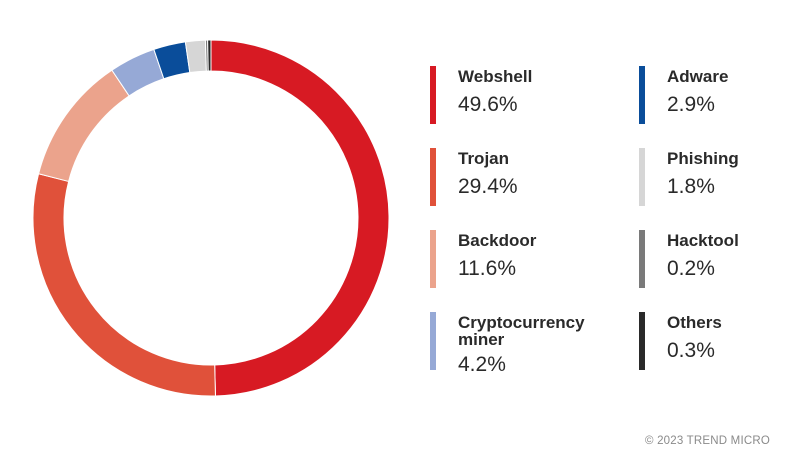 This screenshot has width=800, height=465. Describe the element at coordinates (487, 268) in the screenshot. I see `legend-value: 11.6%` at that location.